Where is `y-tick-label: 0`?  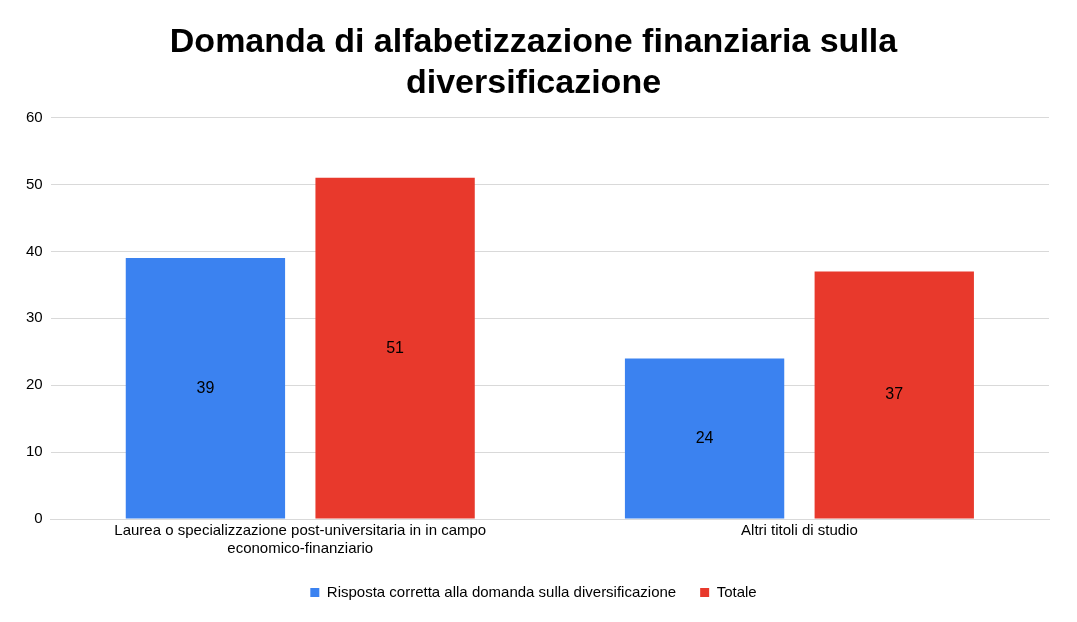 y-tick-label: 0 is located at coordinates (38, 518).